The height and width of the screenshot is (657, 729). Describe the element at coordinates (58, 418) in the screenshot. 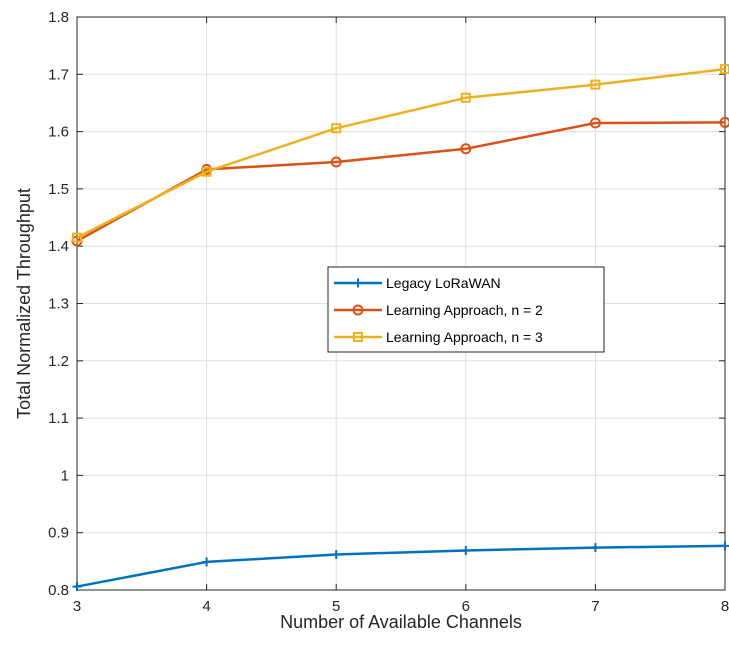

I see `y-tick-label: 1.1` at that location.